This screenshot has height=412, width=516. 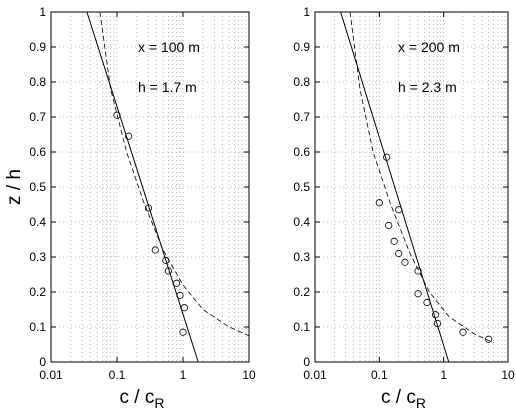 What do you see at coordinates (167, 87) in the screenshot?
I see `panel-annotation: h = 1.7 m` at bounding box center [167, 87].